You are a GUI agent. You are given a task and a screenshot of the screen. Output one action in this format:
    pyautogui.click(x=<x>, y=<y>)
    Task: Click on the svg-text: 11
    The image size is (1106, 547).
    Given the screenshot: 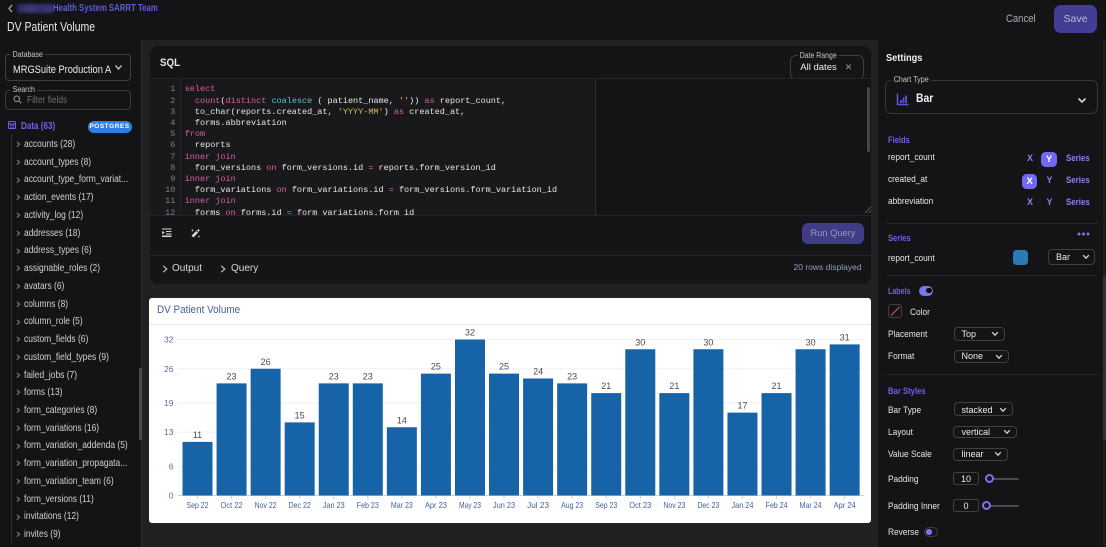 What is the action you would take?
    pyautogui.click(x=196, y=434)
    